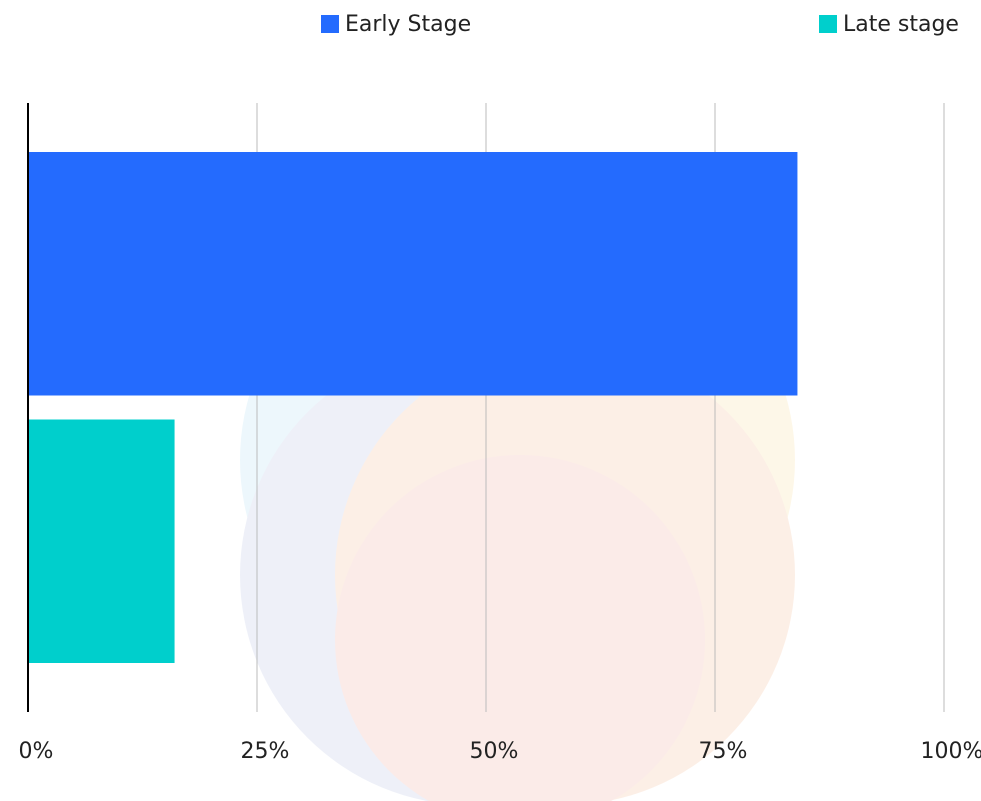 This screenshot has height=801, width=981. Describe the element at coordinates (36, 751) in the screenshot. I see `x-tick-label: 0%` at that location.